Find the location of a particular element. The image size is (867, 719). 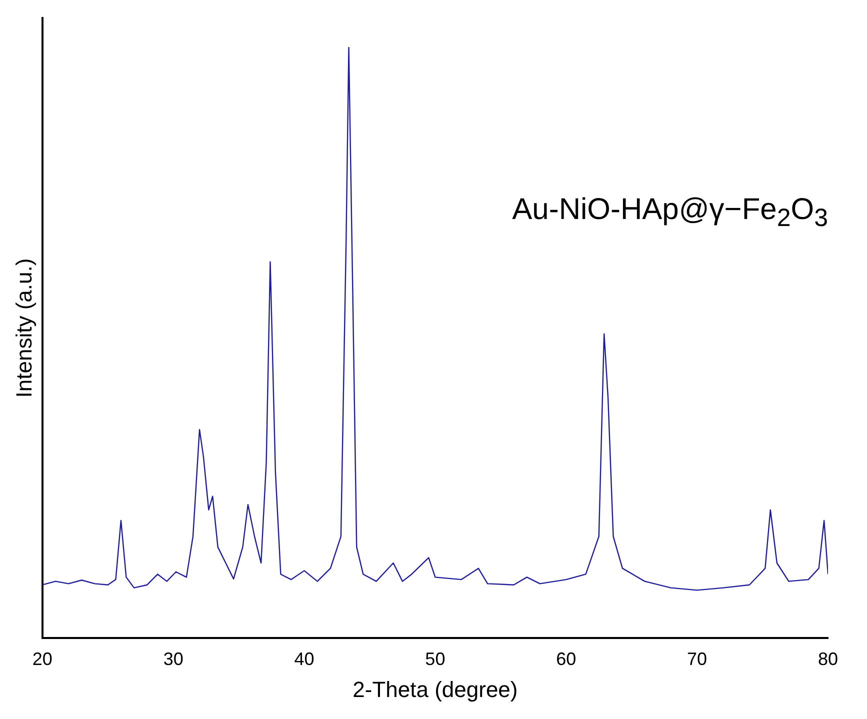

x-axis-title: 2-Theta (degree) is located at coordinates (435, 689).